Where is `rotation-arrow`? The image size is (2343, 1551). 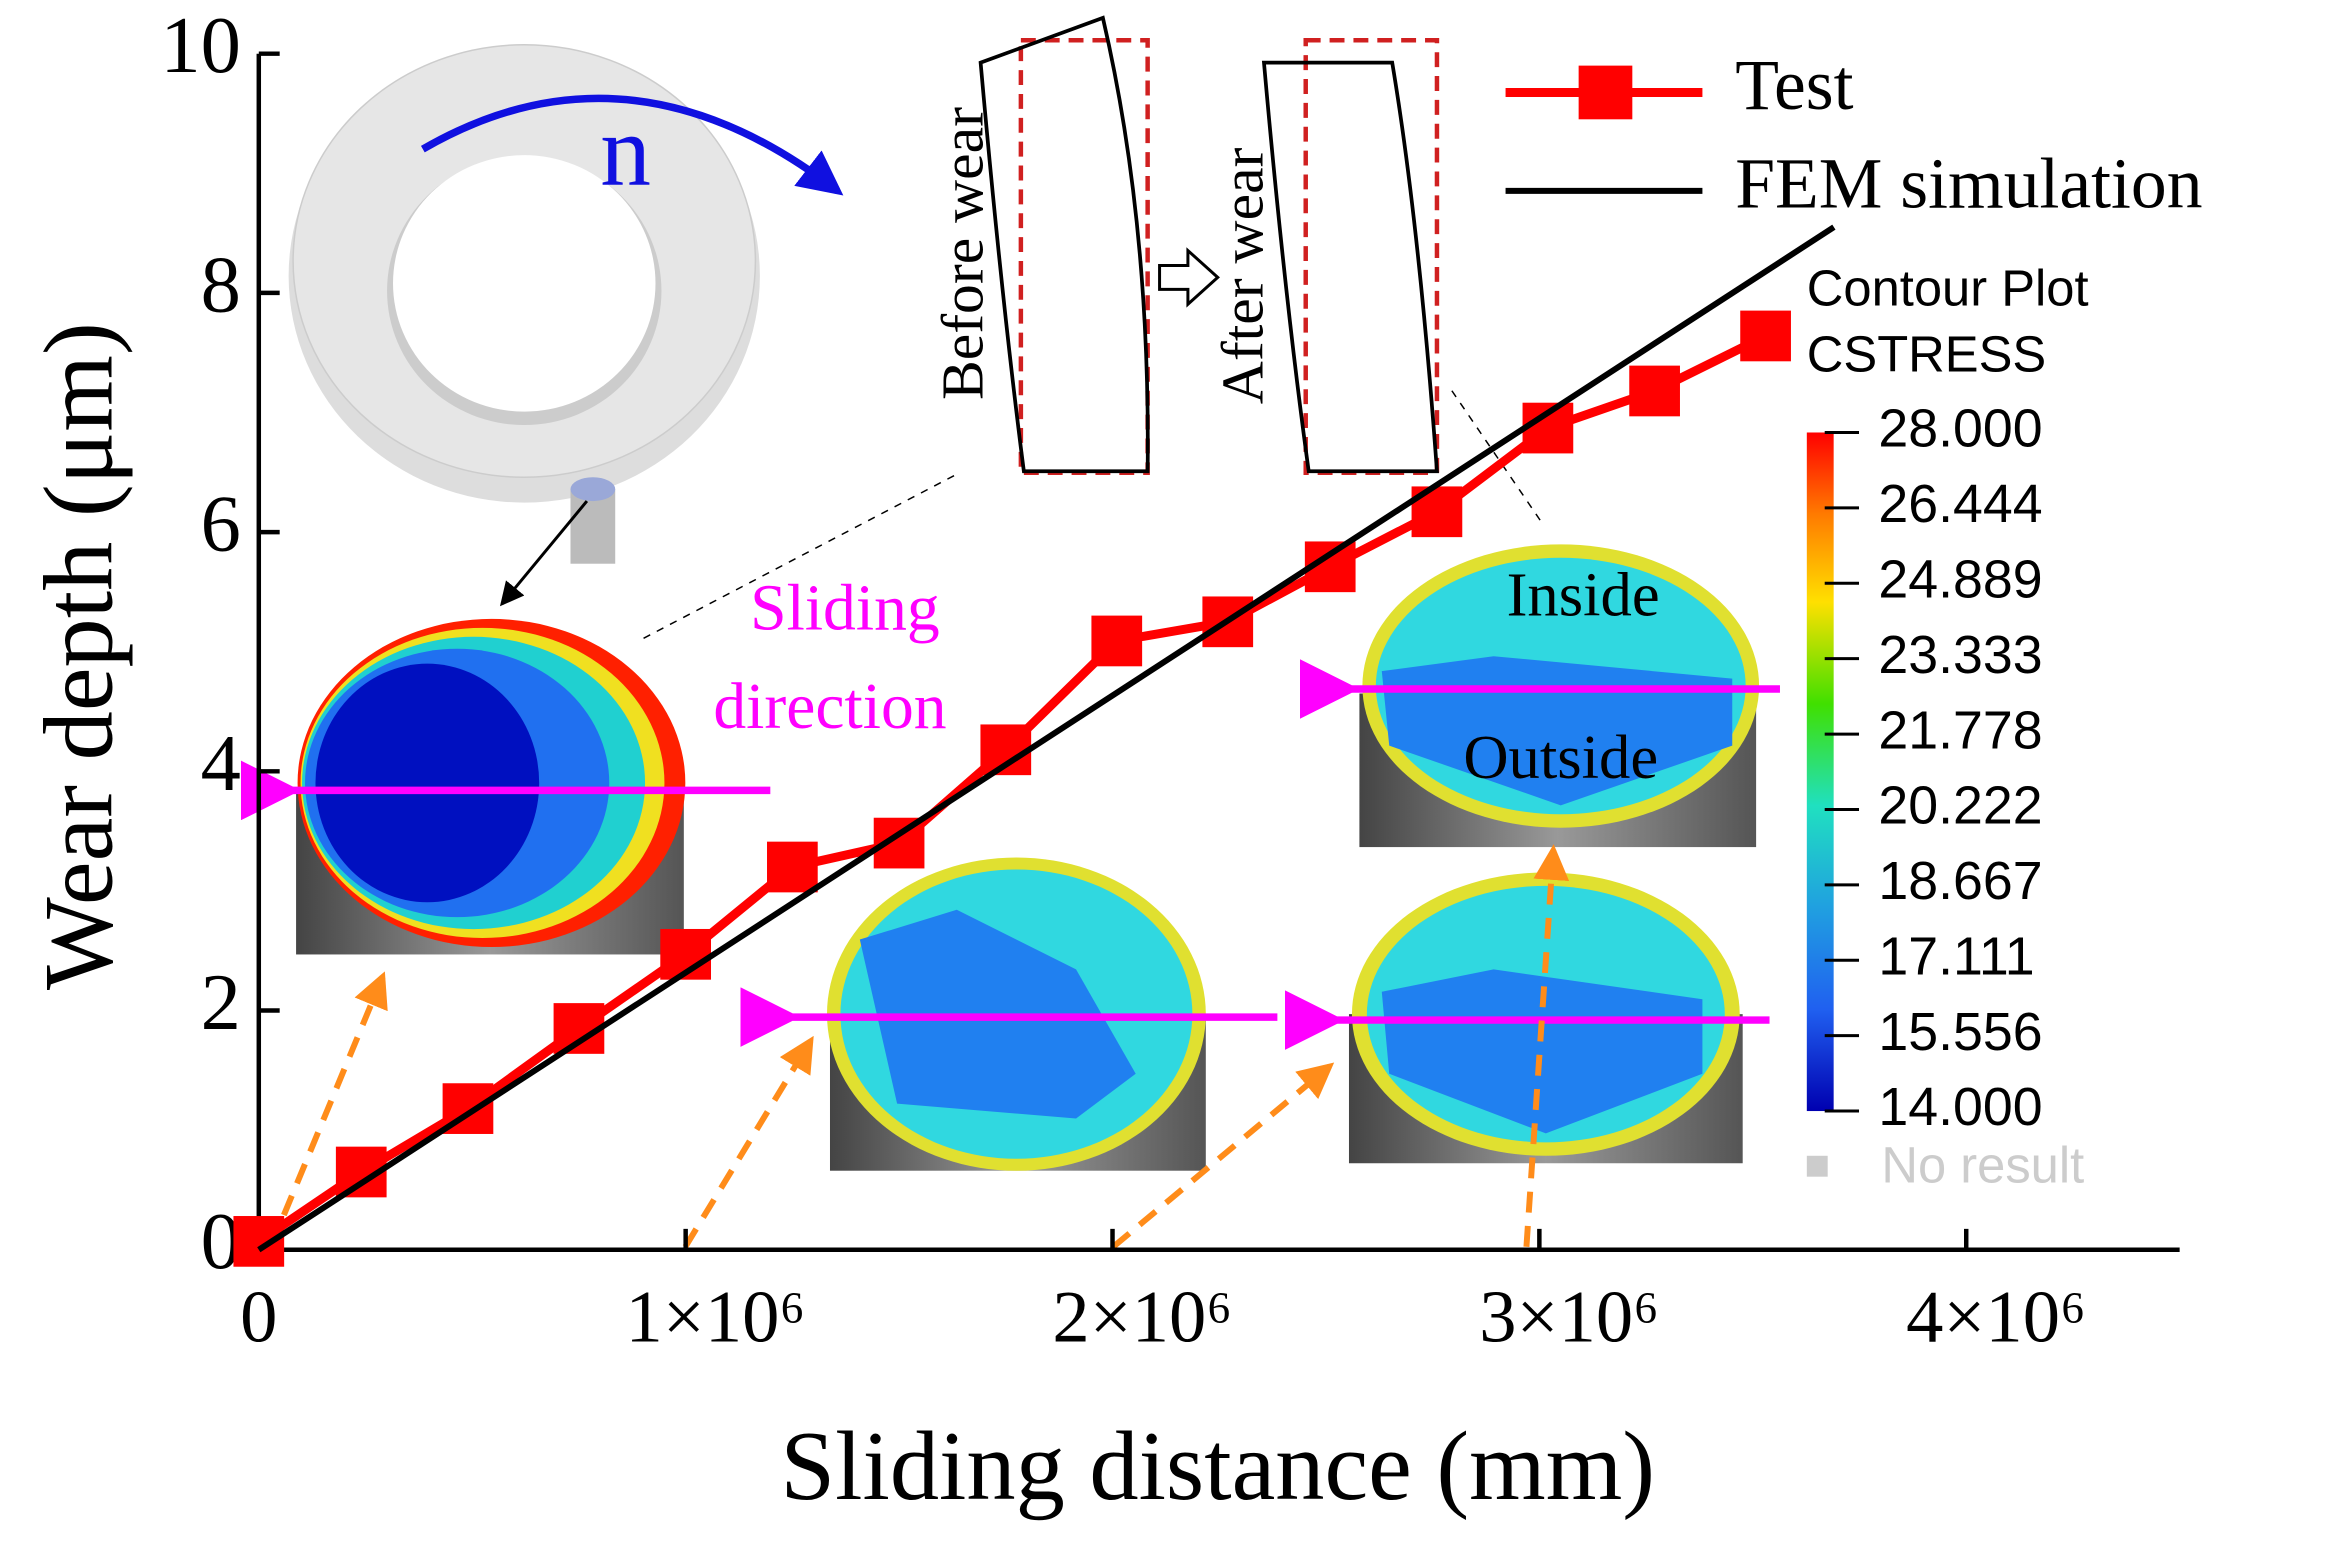 rotation-arrow is located at coordinates (632, 145).